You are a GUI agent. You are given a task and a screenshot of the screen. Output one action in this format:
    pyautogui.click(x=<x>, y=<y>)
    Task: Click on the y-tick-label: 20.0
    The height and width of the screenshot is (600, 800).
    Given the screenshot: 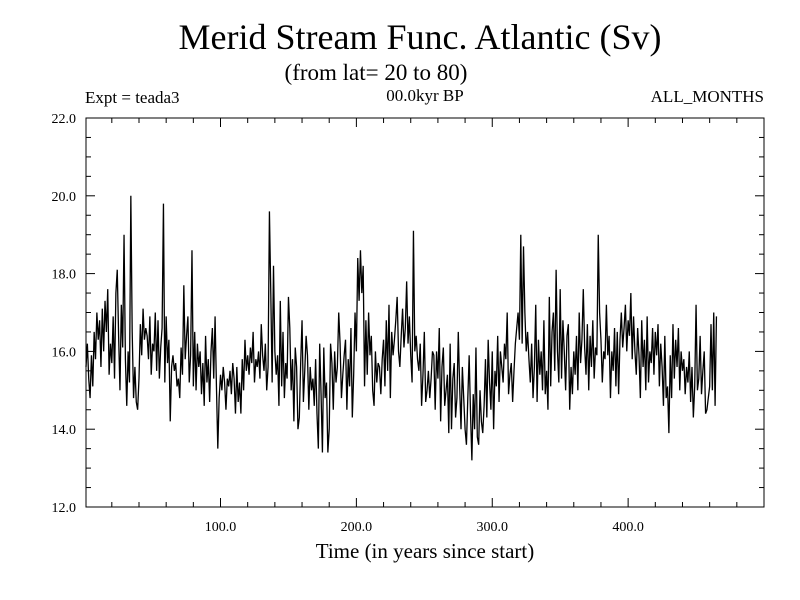 What is the action you would take?
    pyautogui.click(x=64, y=197)
    